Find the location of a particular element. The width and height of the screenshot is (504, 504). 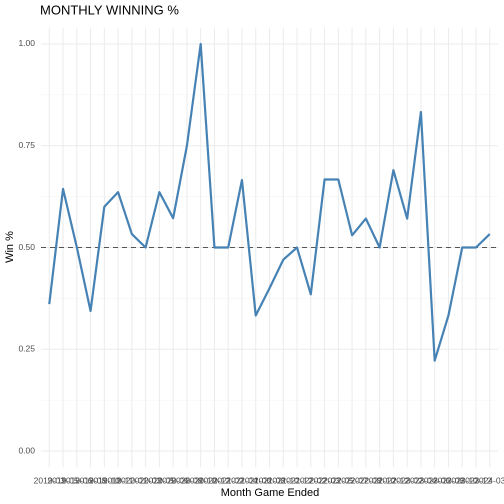

x-tick-label: 2023-12 is located at coordinates (475, 480).